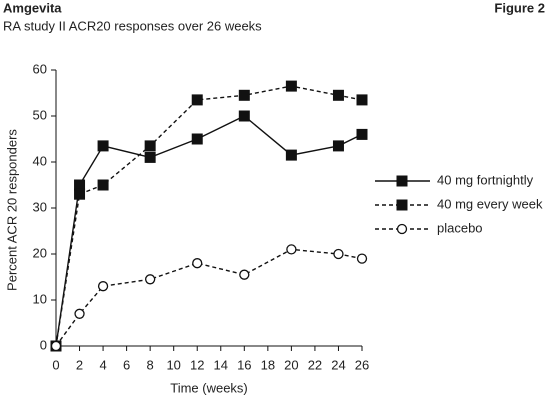 This screenshot has width=549, height=402. I want to click on series-line, so click(209, 297).